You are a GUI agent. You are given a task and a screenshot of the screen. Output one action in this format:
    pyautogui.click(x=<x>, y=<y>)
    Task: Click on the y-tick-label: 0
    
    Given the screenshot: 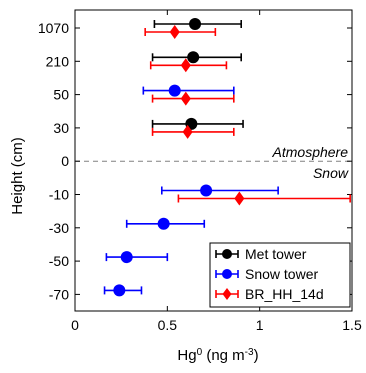 What is the action you would take?
    pyautogui.click(x=65, y=161)
    